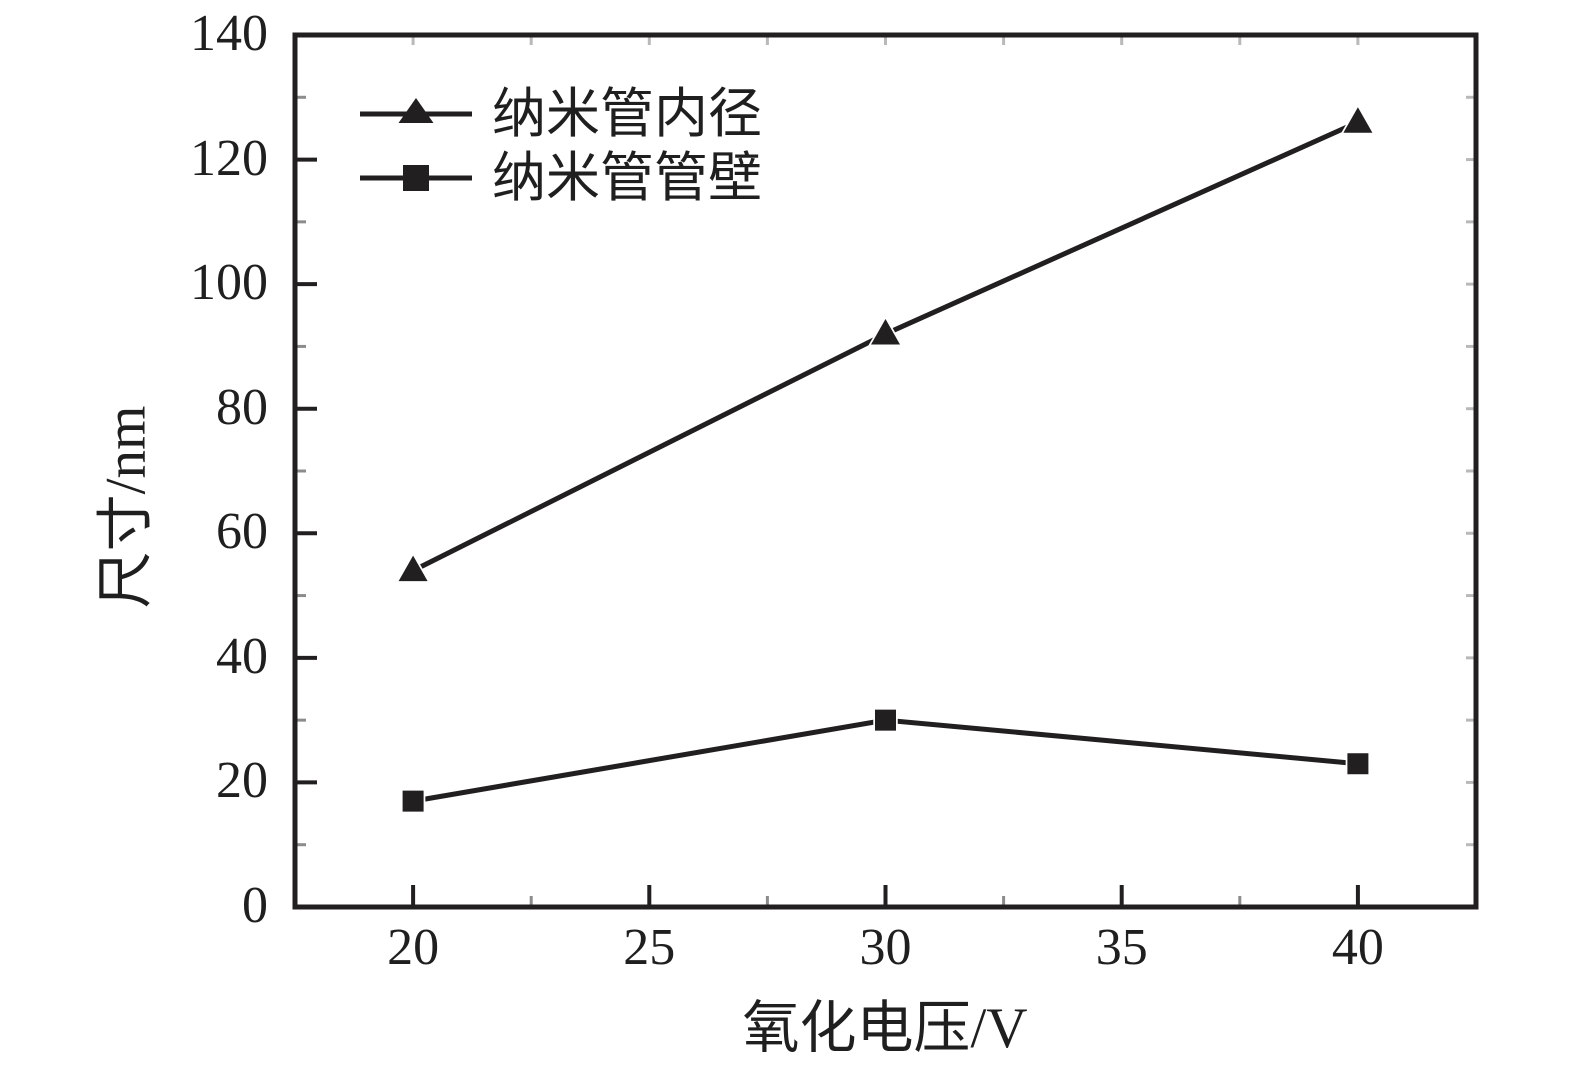 The height and width of the screenshot is (1074, 1575). I want to click on triangle-marker-icon, so click(416, 110).